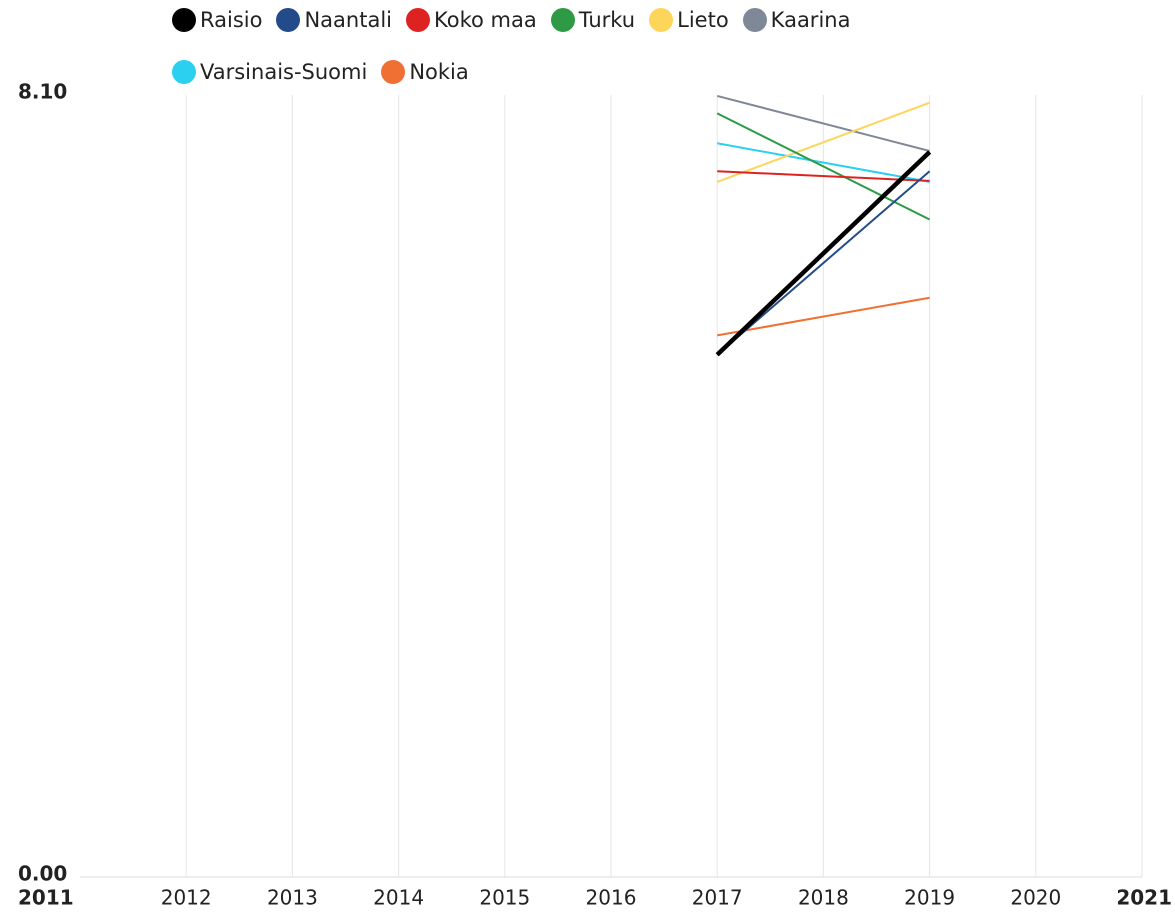  I want to click on x-tick-label: 2012, so click(186, 898).